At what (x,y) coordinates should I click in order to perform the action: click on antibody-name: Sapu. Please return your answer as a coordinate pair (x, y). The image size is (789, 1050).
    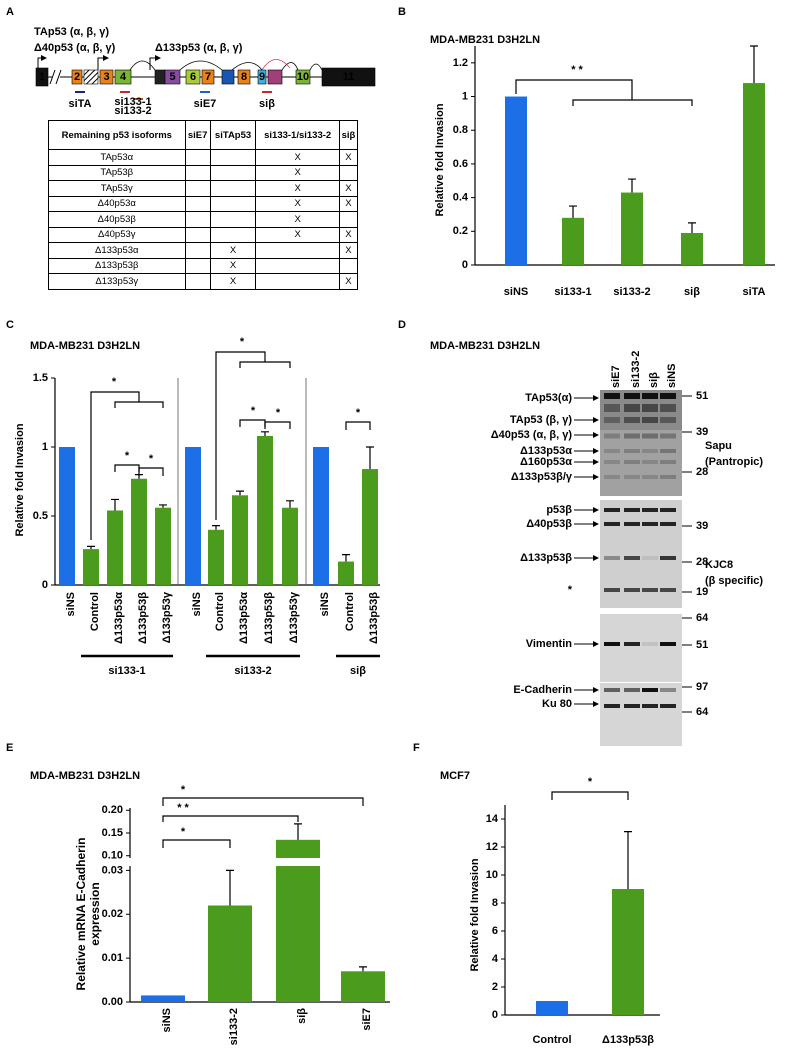
    Looking at the image, I should click on (718, 446).